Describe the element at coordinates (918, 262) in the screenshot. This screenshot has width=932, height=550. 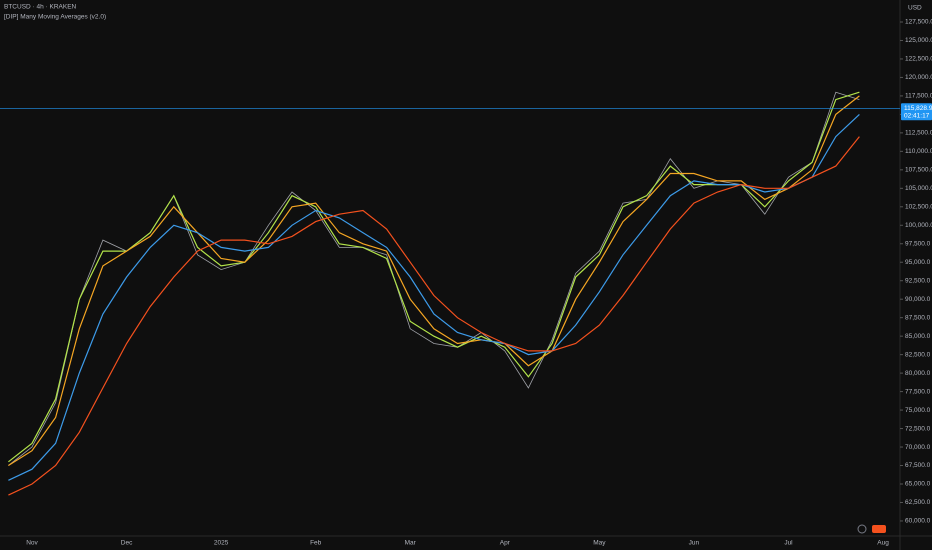
I see `y-tick-label: 95,000.0` at that location.